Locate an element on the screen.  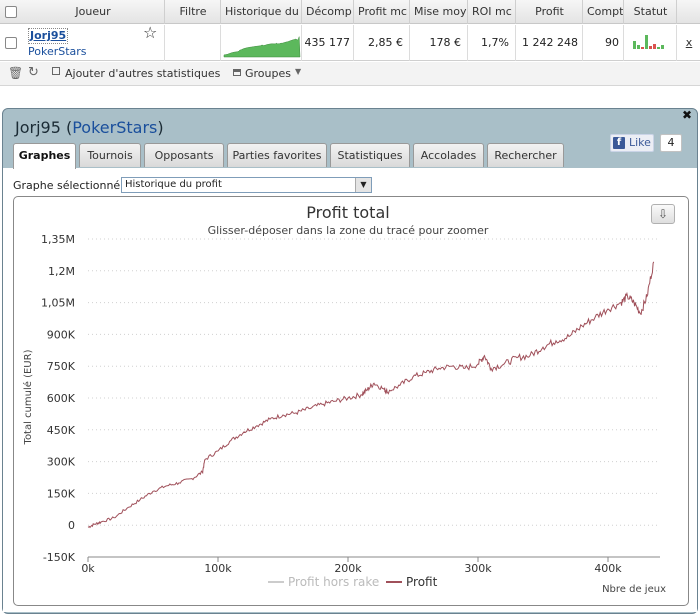
history-sparkline is located at coordinates (262, 47).